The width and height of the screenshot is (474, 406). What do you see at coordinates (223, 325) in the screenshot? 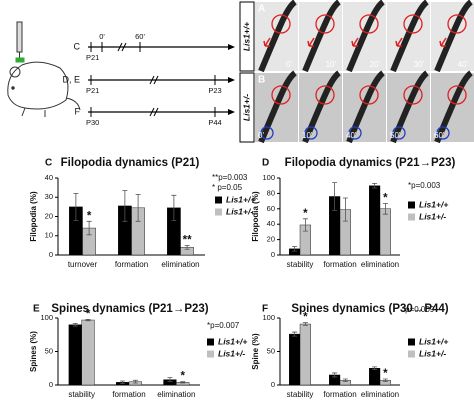
I see `p-value-note: *p=0.007` at bounding box center [223, 325].